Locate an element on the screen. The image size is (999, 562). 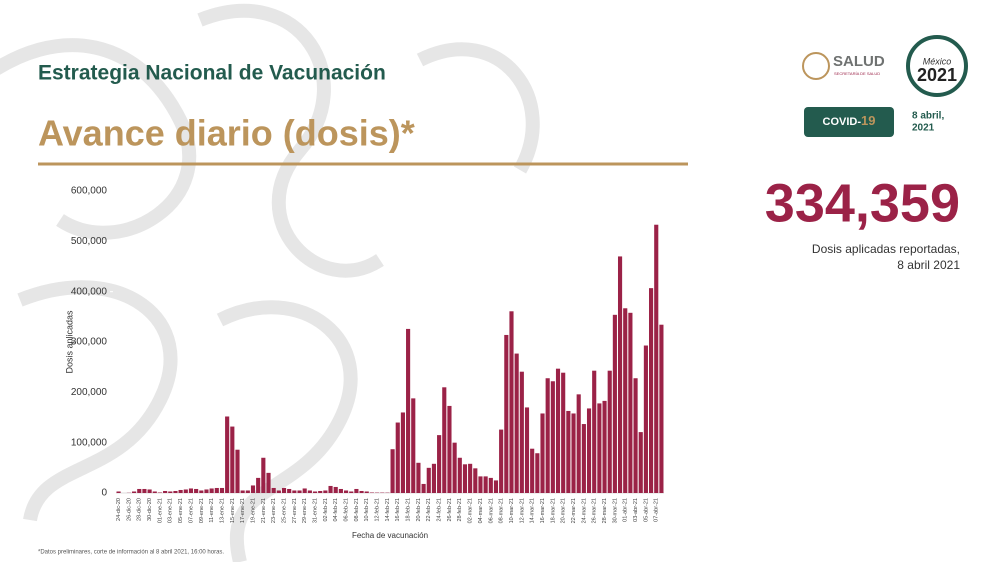
y-tick-label: 0 is located at coordinates (104, 493).